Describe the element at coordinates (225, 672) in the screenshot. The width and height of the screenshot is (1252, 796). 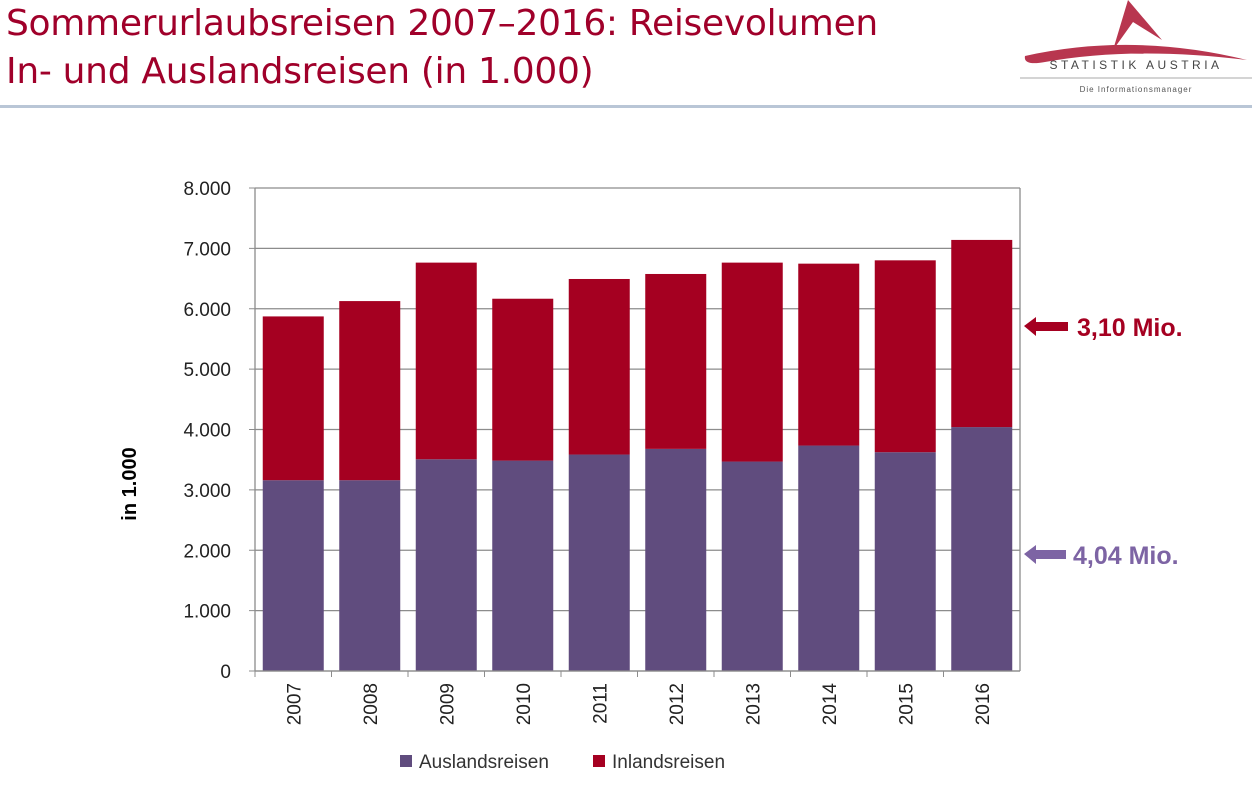
I see `y-tick-label: 0` at that location.